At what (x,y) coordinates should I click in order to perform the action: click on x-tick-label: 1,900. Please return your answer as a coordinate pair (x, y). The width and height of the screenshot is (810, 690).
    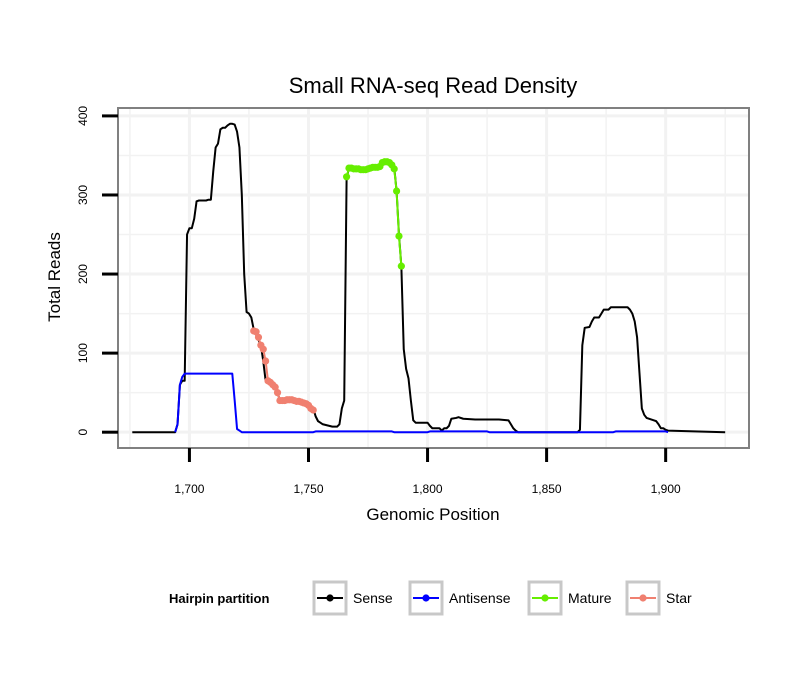
    Looking at the image, I should click on (666, 489).